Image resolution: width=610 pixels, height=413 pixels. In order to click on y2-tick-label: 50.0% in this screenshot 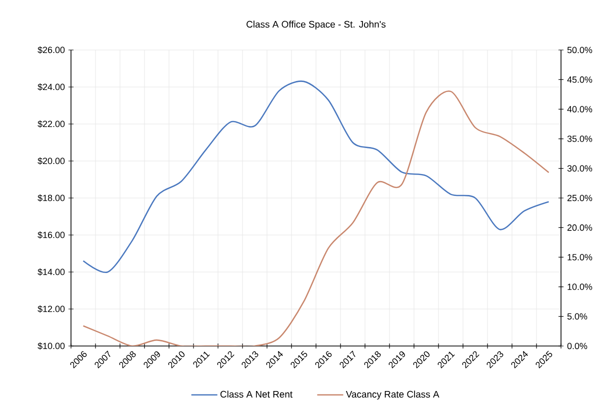, I will do `click(579, 50)`.